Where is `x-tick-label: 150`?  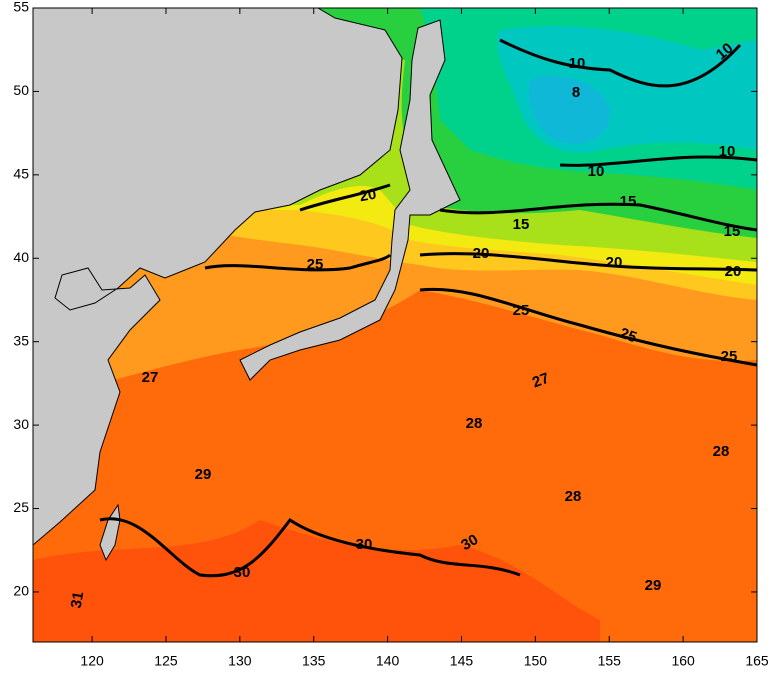
x-tick-label: 150 is located at coordinates (536, 661).